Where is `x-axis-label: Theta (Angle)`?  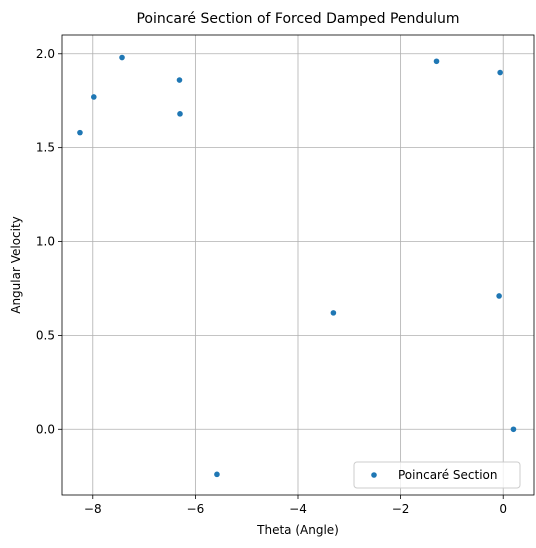 x-axis-label: Theta (Angle) is located at coordinates (297, 530).